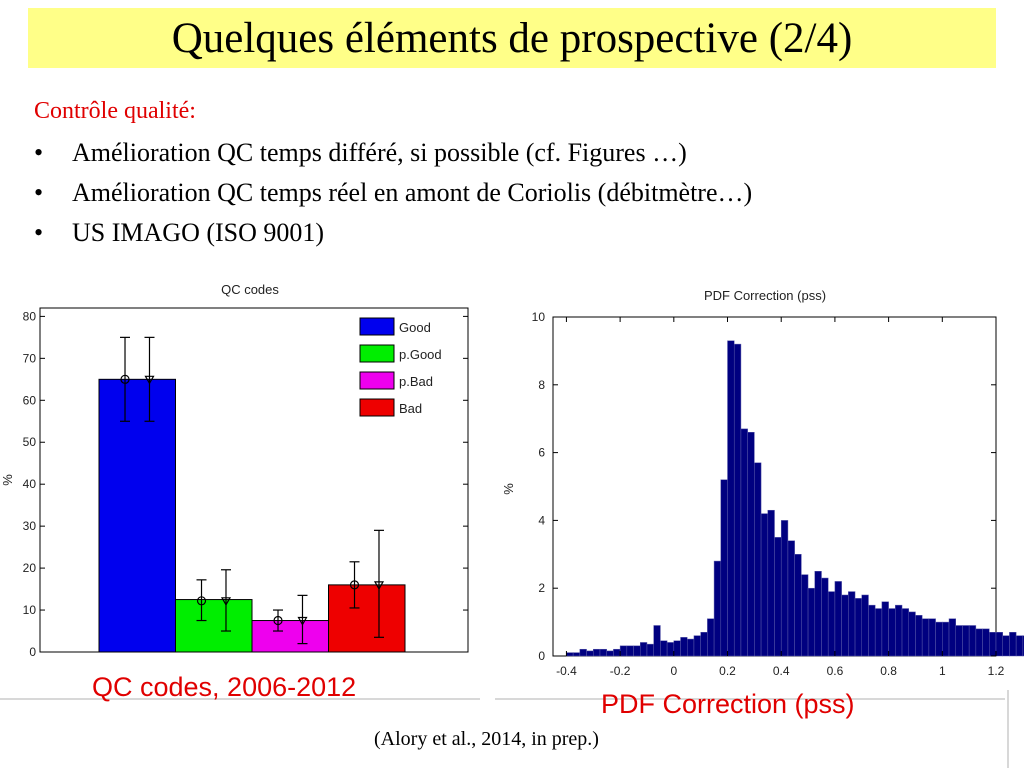 This screenshot has height=768, width=1024. What do you see at coordinates (416, 381) in the screenshot?
I see `qc-legend-label: p.Bad` at bounding box center [416, 381].